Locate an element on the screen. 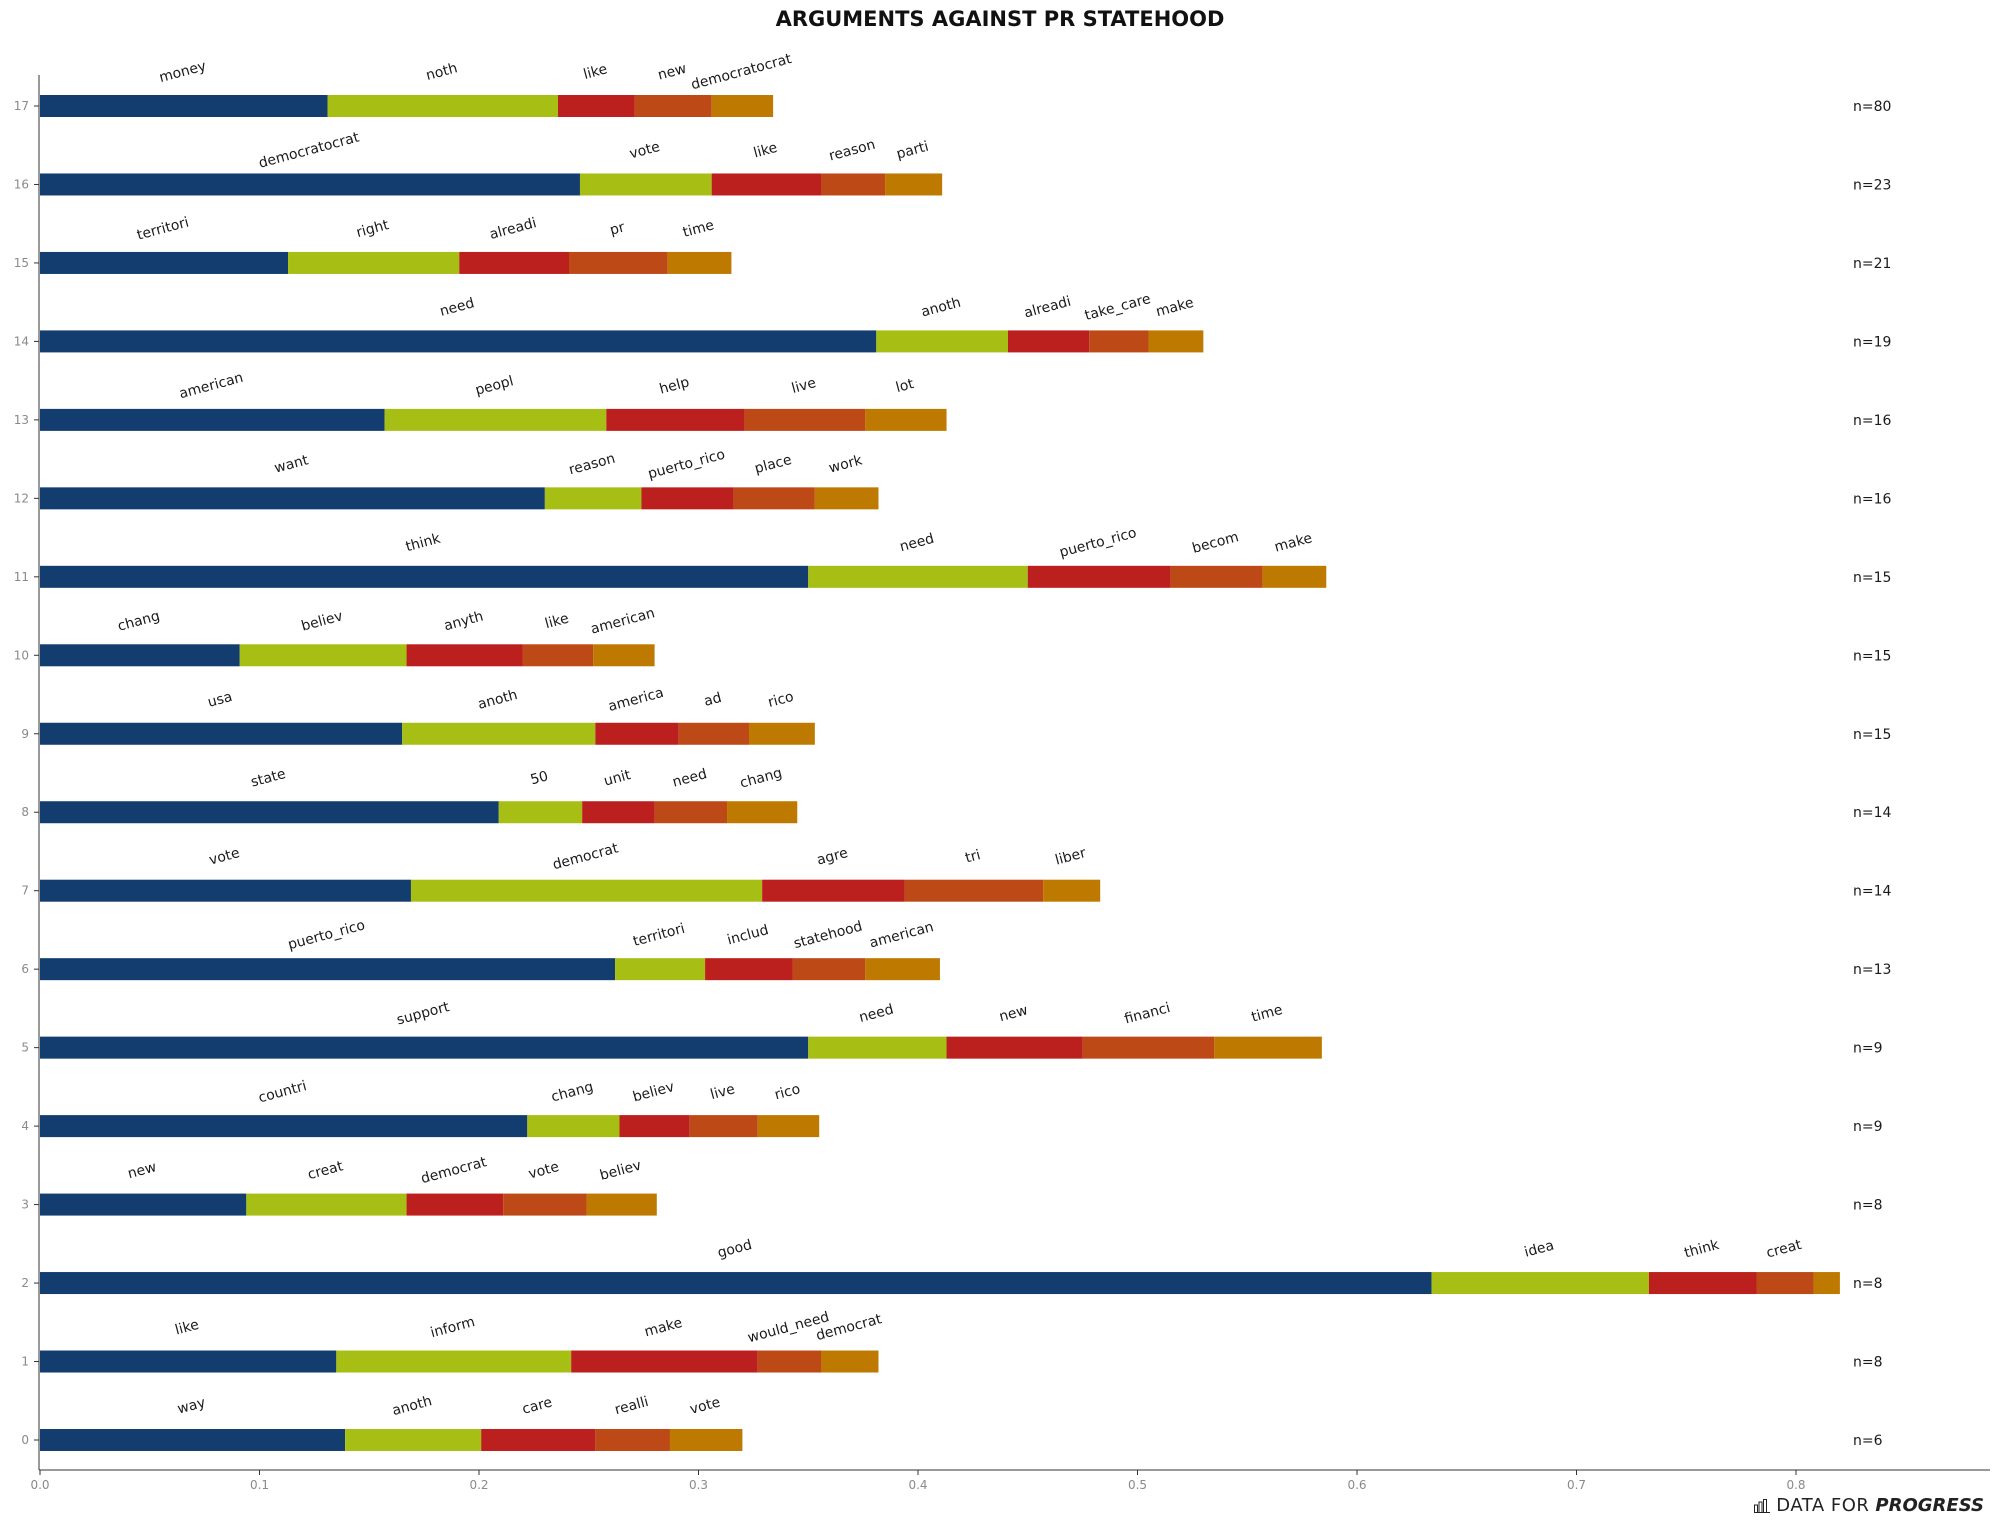 This screenshot has height=1524, width=2000. segment-word-label: statehood is located at coordinates (828, 935).